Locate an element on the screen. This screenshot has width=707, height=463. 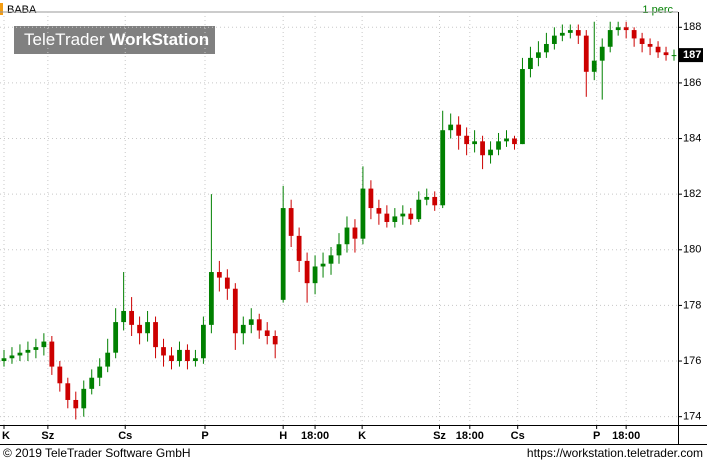
footer-left: © 2019 TeleTrader Software GmbH is located at coordinates (97, 453).